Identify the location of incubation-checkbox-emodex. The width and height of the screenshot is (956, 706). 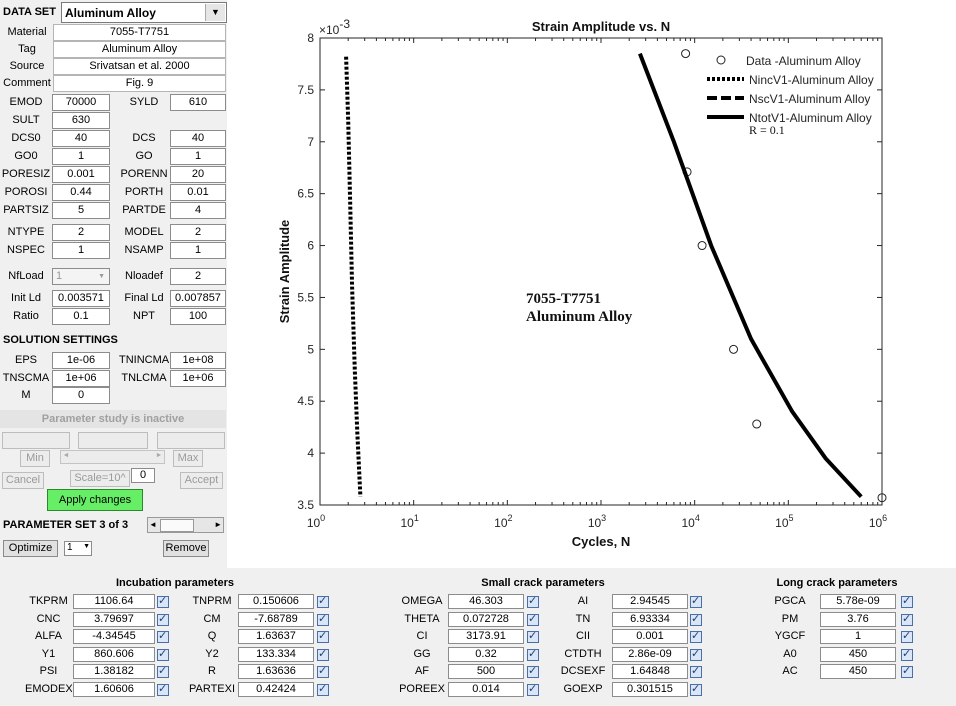
(163, 689).